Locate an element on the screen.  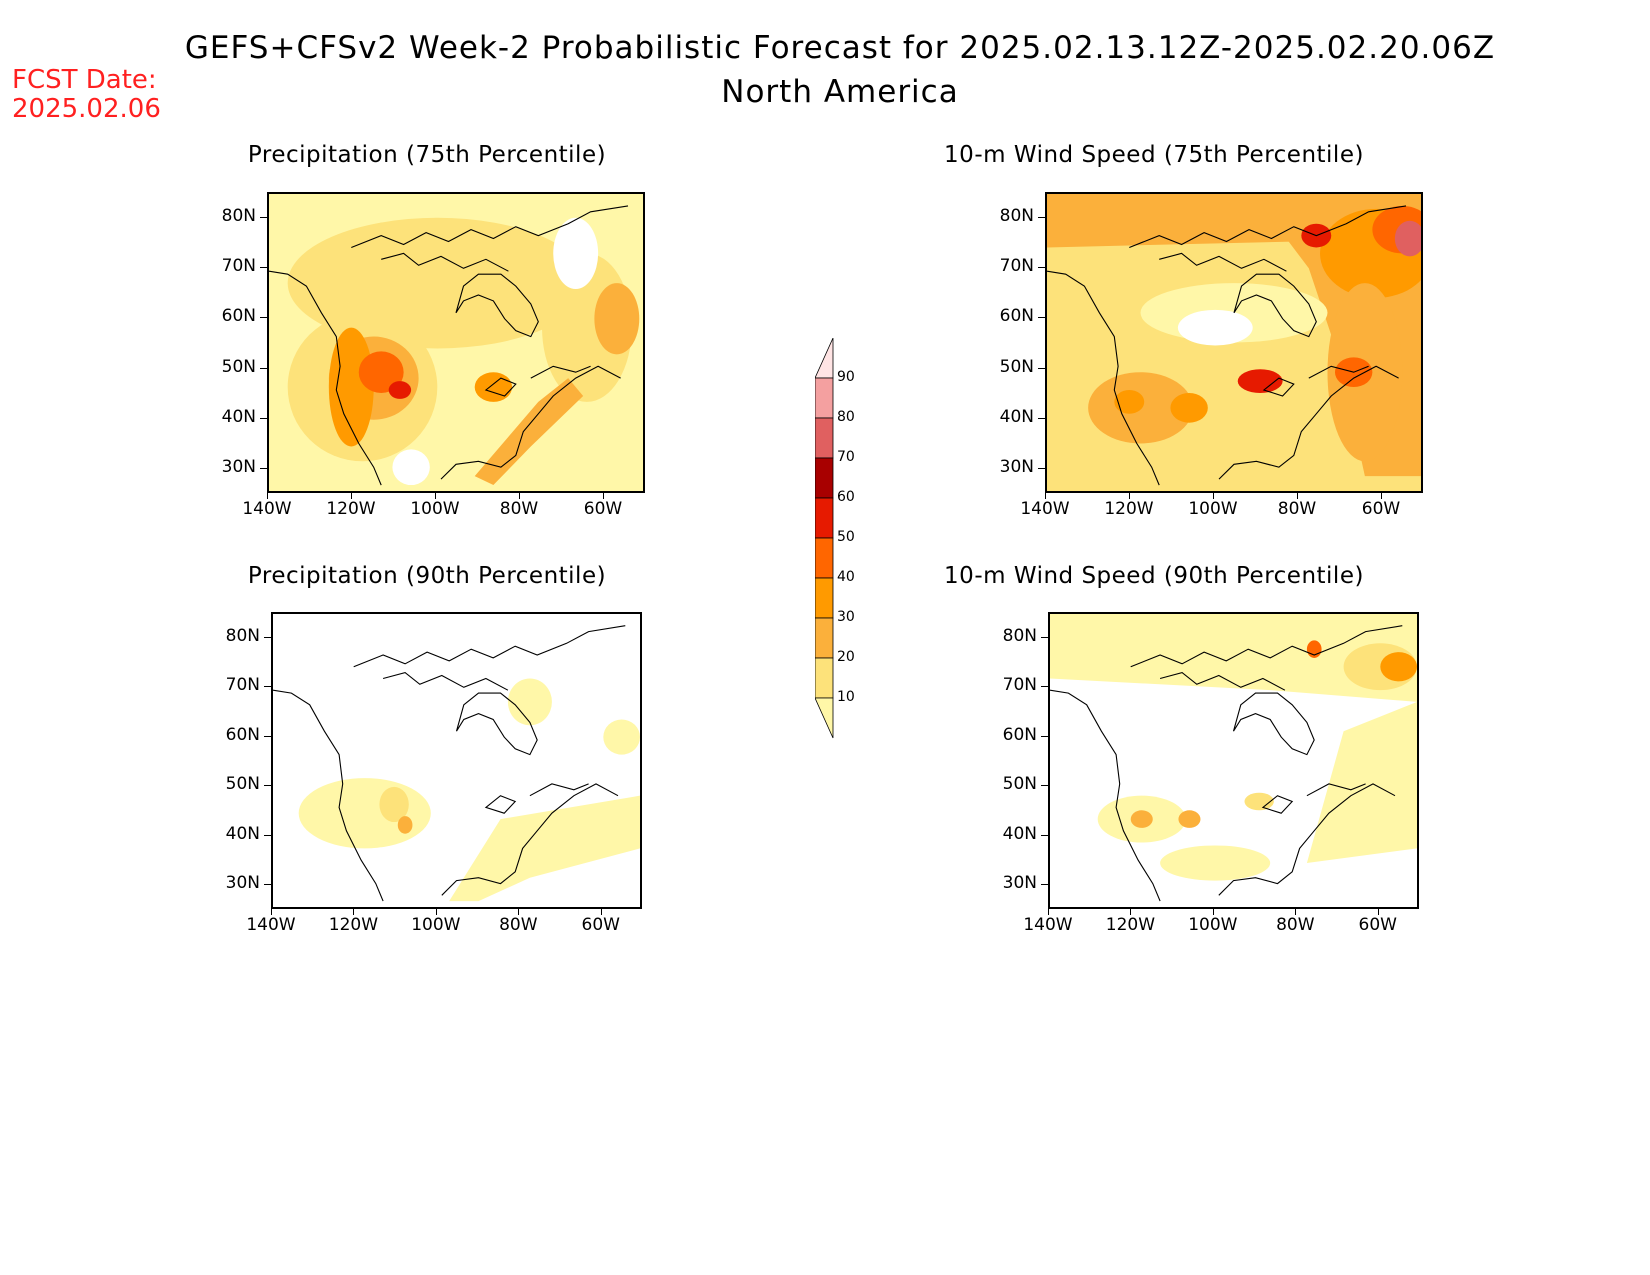
colorbar-label: 20 is located at coordinates (846, 657).